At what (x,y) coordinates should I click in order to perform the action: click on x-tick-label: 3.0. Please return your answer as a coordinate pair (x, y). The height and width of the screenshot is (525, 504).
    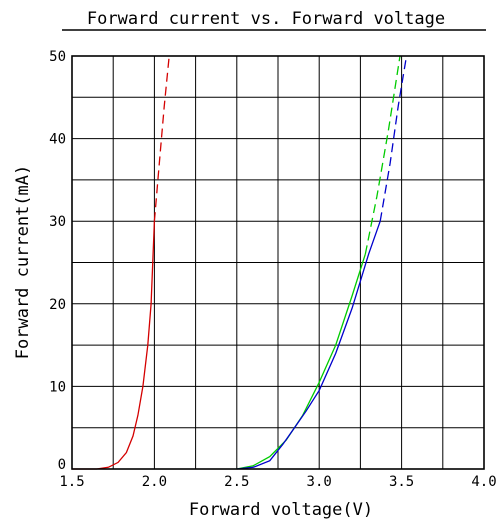
    Looking at the image, I should click on (319, 482).